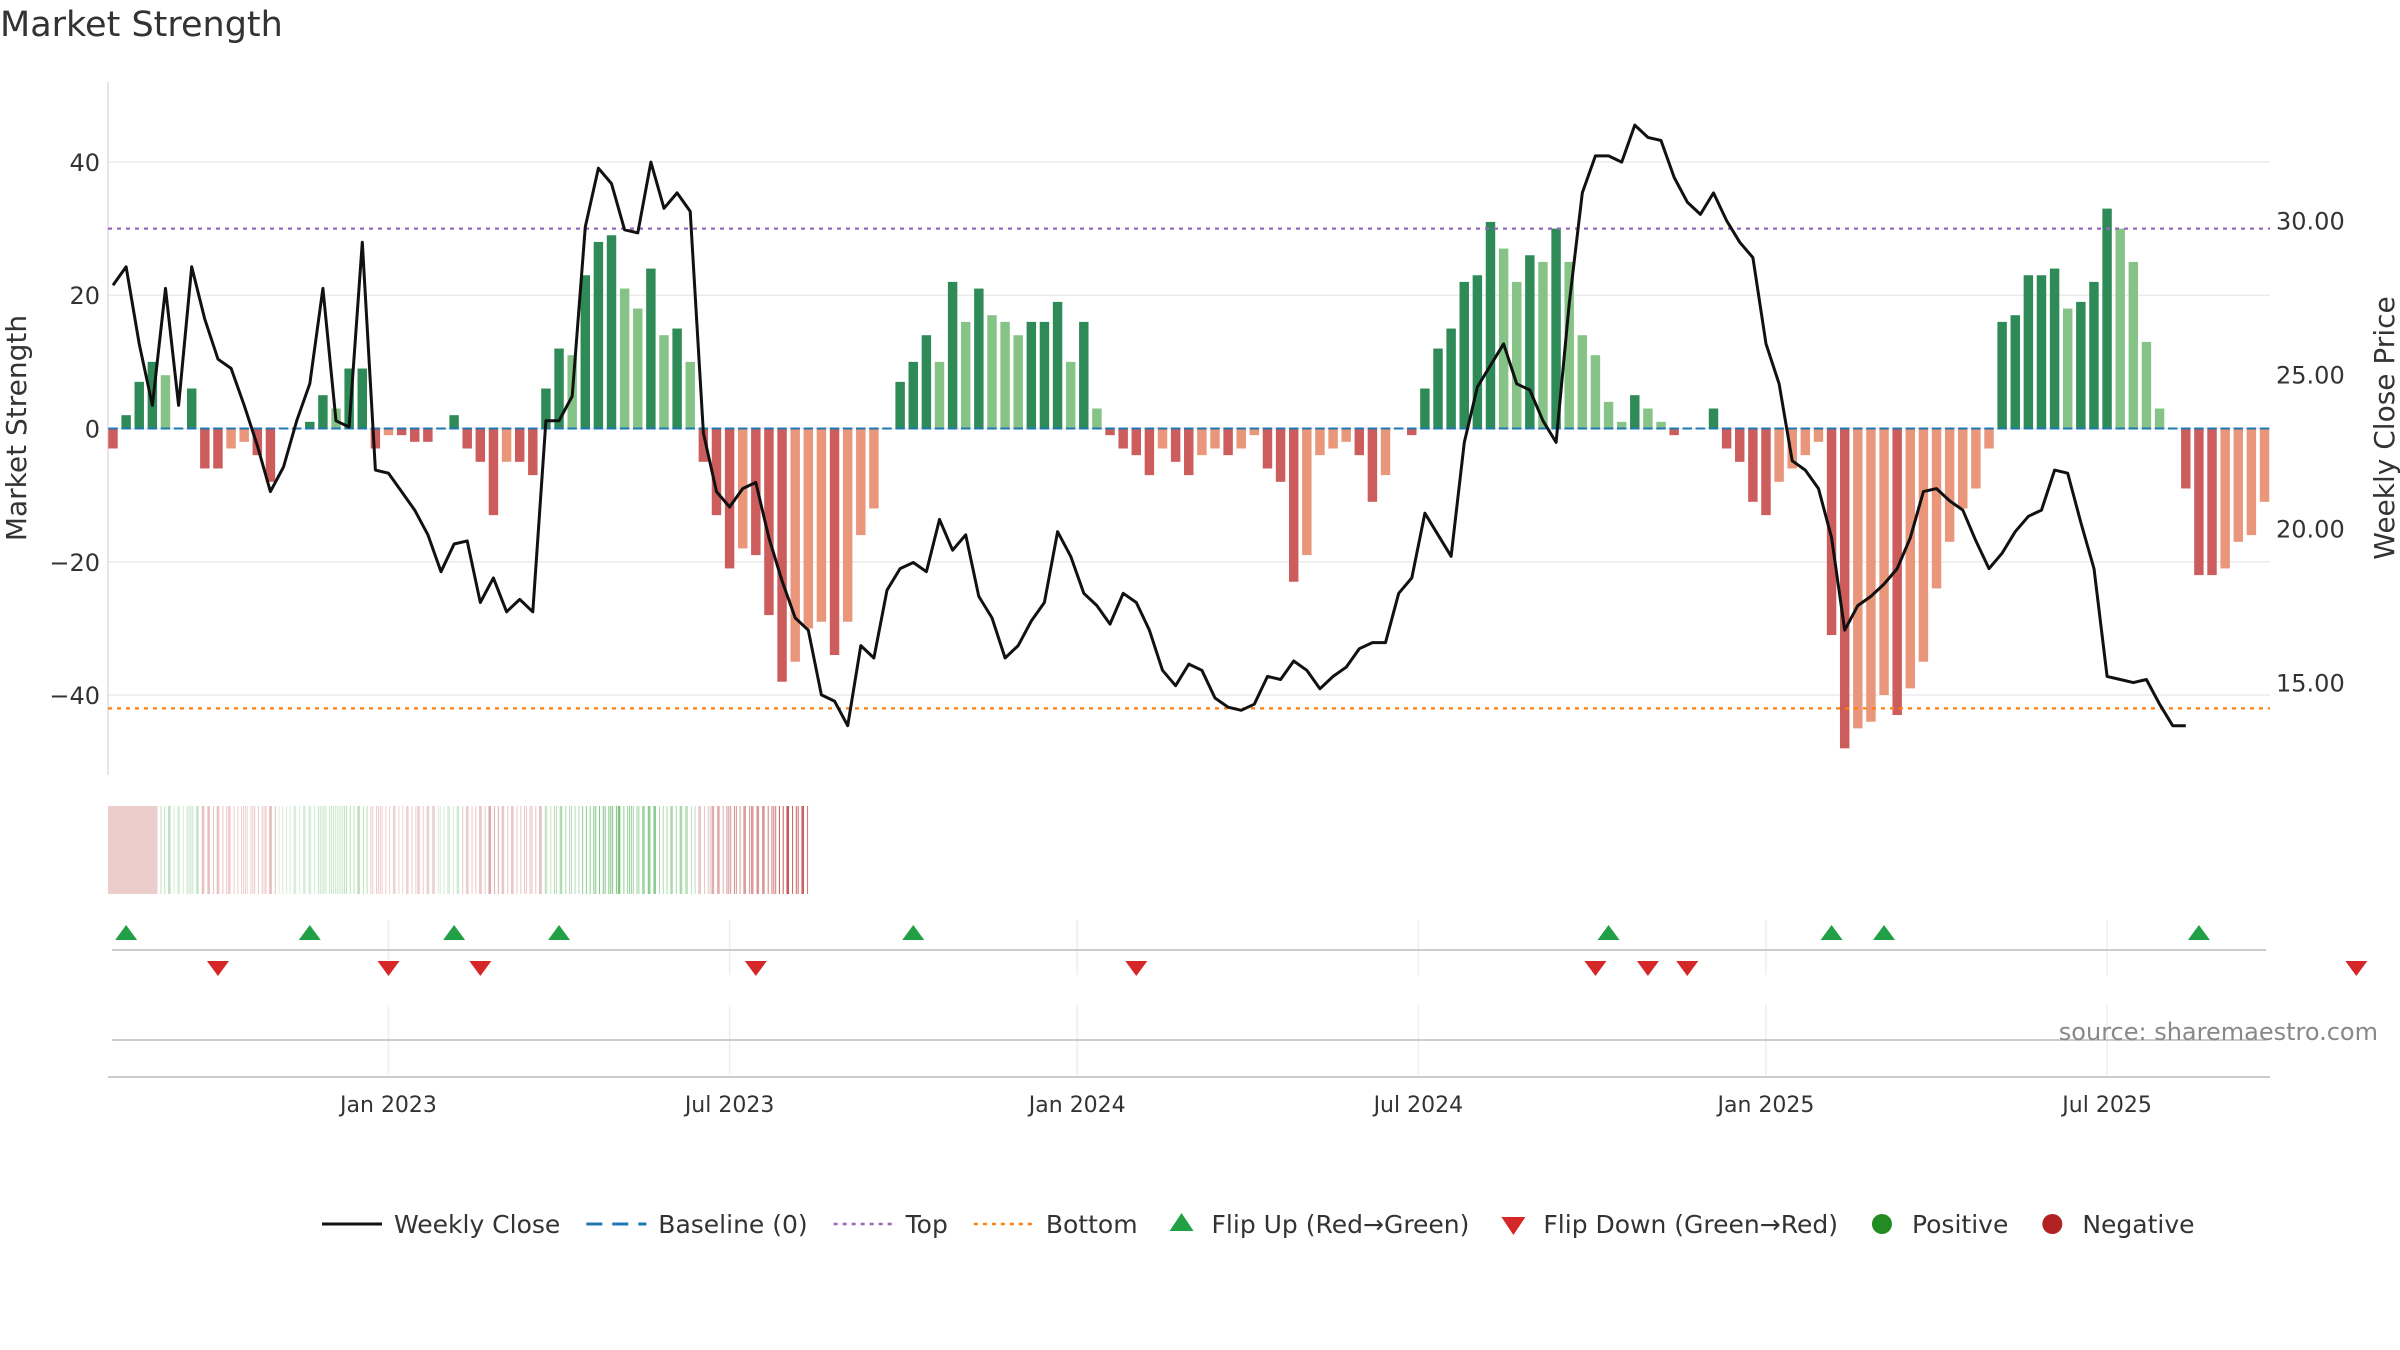 This screenshot has width=2400, height=1350. What do you see at coordinates (84, 163) in the screenshot?
I see `y-tick-label: 40` at bounding box center [84, 163].